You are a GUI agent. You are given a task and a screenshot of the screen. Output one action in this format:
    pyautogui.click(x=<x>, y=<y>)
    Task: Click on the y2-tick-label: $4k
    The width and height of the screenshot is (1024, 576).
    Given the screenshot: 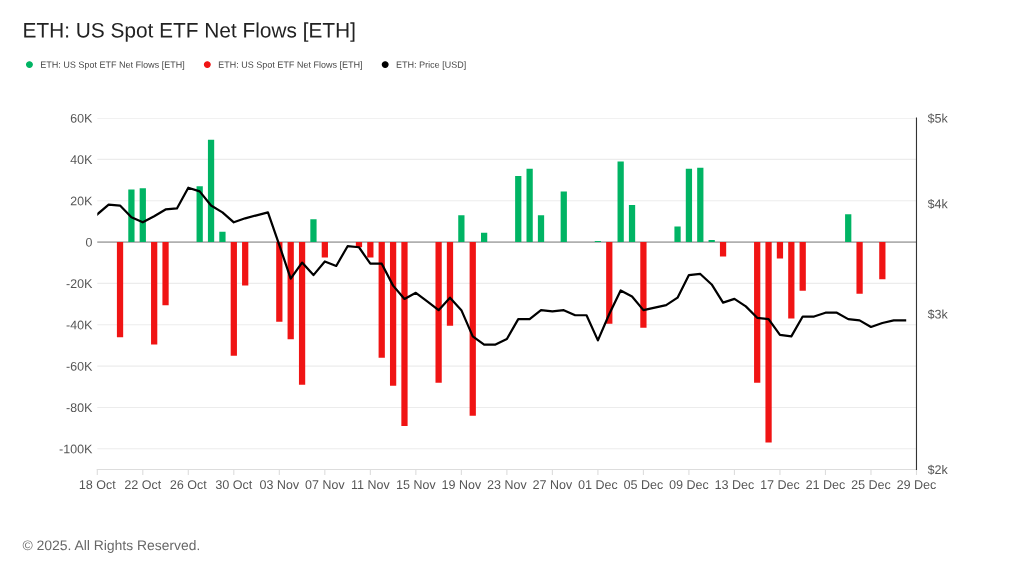 What is the action you would take?
    pyautogui.click(x=937, y=204)
    